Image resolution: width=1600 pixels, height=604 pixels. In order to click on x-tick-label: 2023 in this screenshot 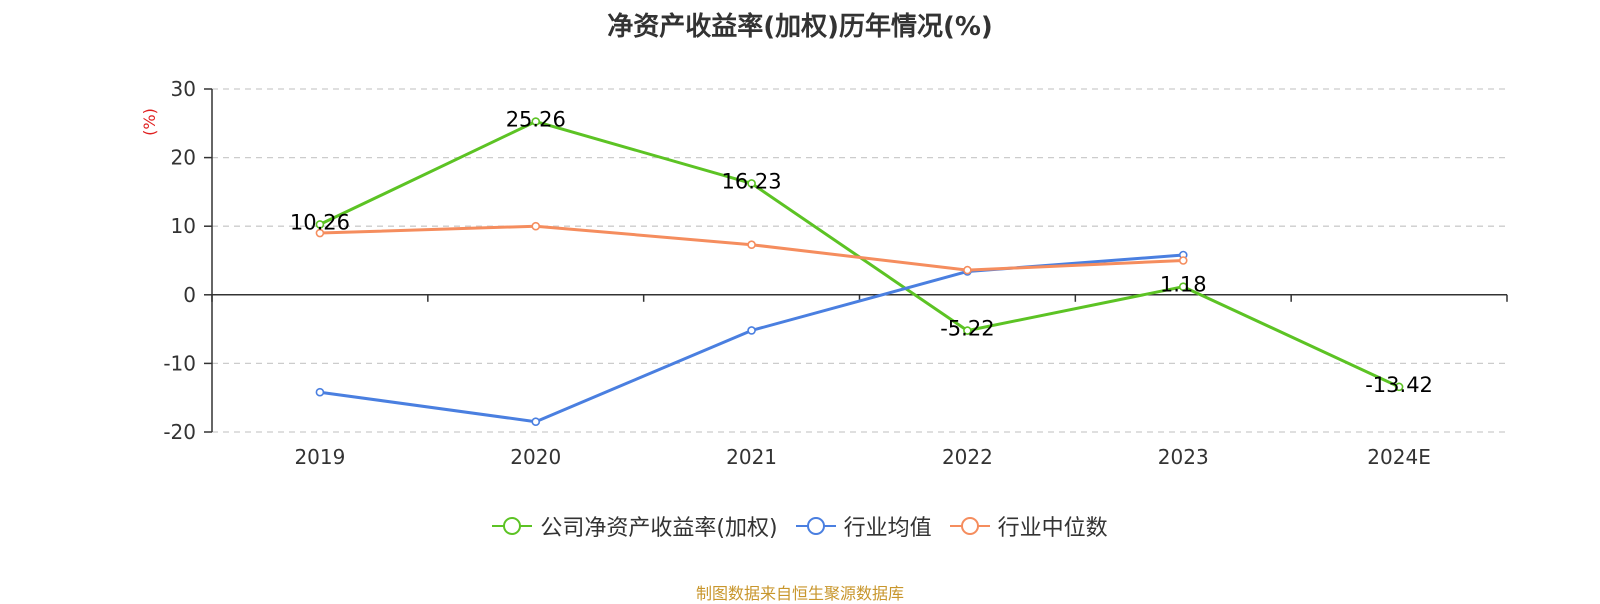, I will do `click(1183, 457)`.